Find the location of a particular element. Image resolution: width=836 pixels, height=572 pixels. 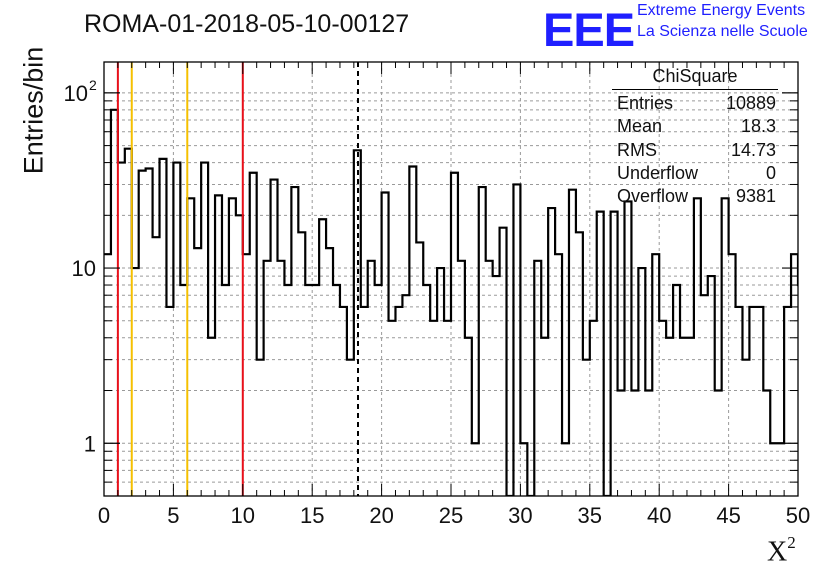

y-tick-label: 10 is located at coordinates (76, 93).